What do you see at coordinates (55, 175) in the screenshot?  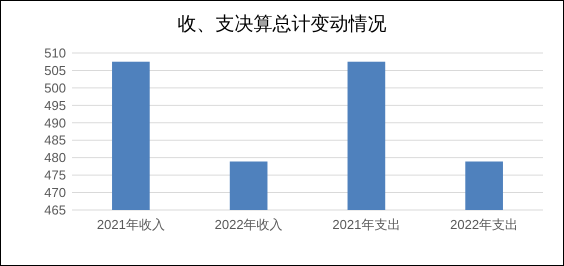 I see `y-tick-label: 475` at bounding box center [55, 175].